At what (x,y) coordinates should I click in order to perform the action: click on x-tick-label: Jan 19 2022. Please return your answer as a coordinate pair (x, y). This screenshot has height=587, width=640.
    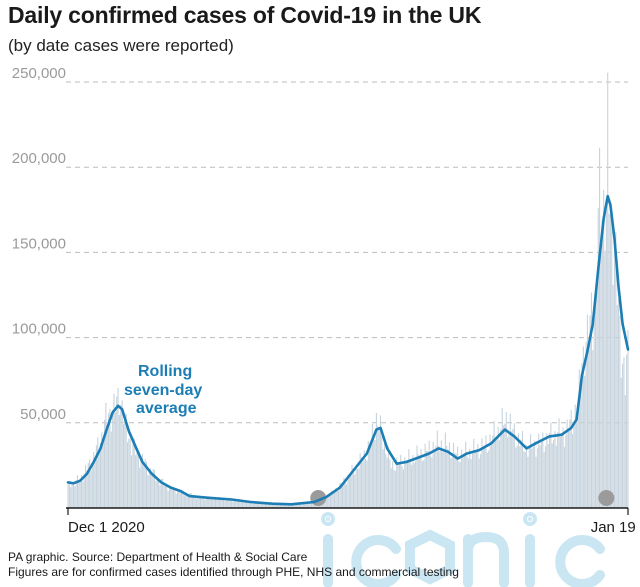
    Looking at the image, I should click on (615, 527).